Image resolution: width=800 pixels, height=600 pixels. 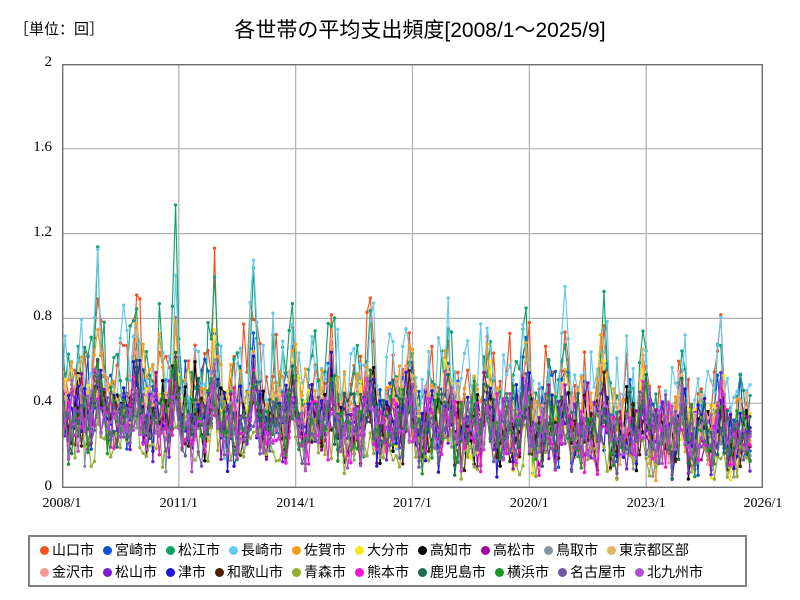 I want to click on y-axis-tick-label: 1.2, so click(x=42, y=231).